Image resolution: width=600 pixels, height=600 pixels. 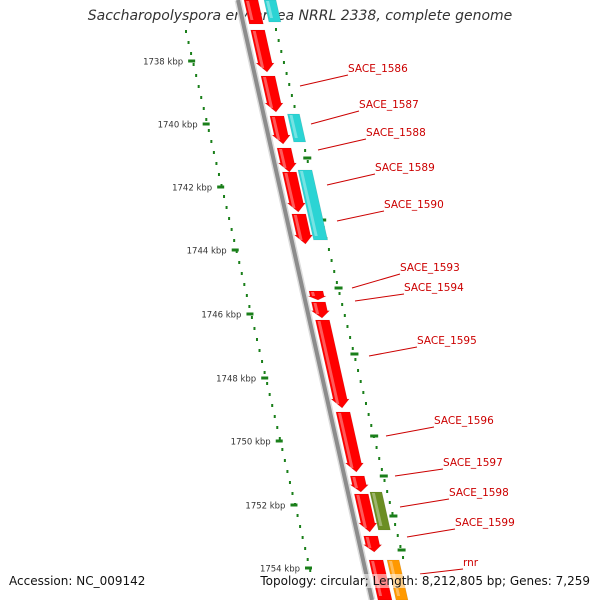 I want to click on gene-label: SACE_1597, so click(x=473, y=463).